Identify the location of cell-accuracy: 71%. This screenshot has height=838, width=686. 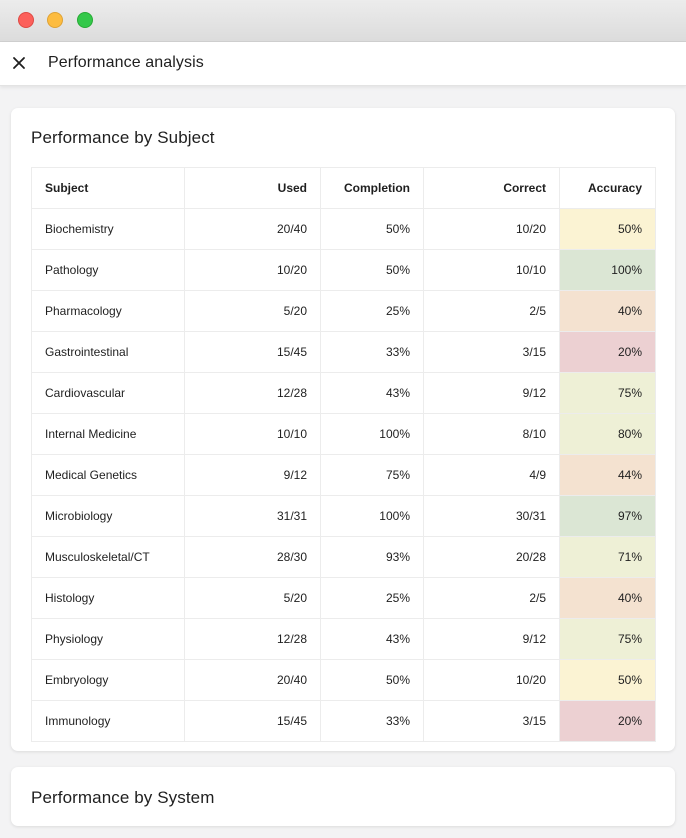
(607, 557).